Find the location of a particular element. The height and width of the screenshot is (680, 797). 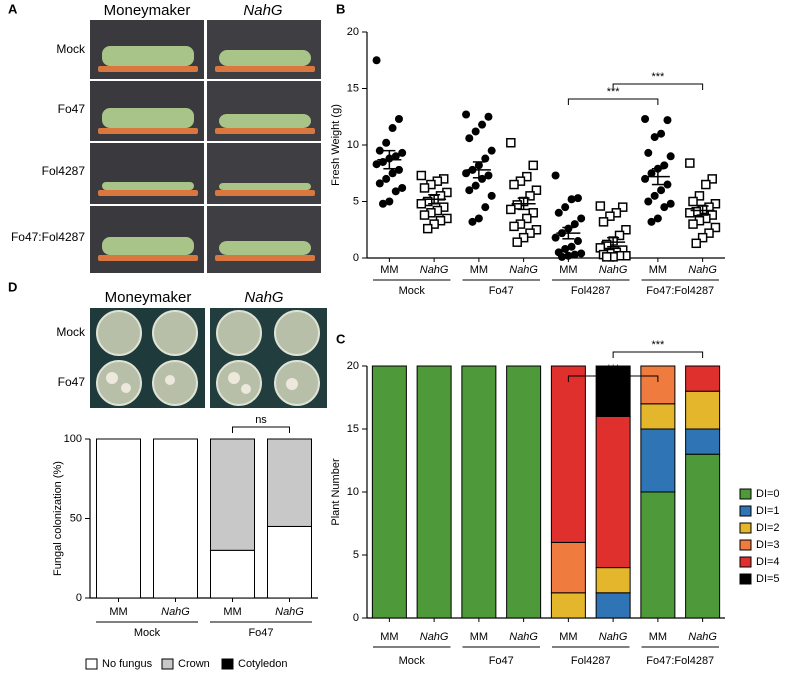

y-tick-label: 15 is located at coordinates (353, 88).